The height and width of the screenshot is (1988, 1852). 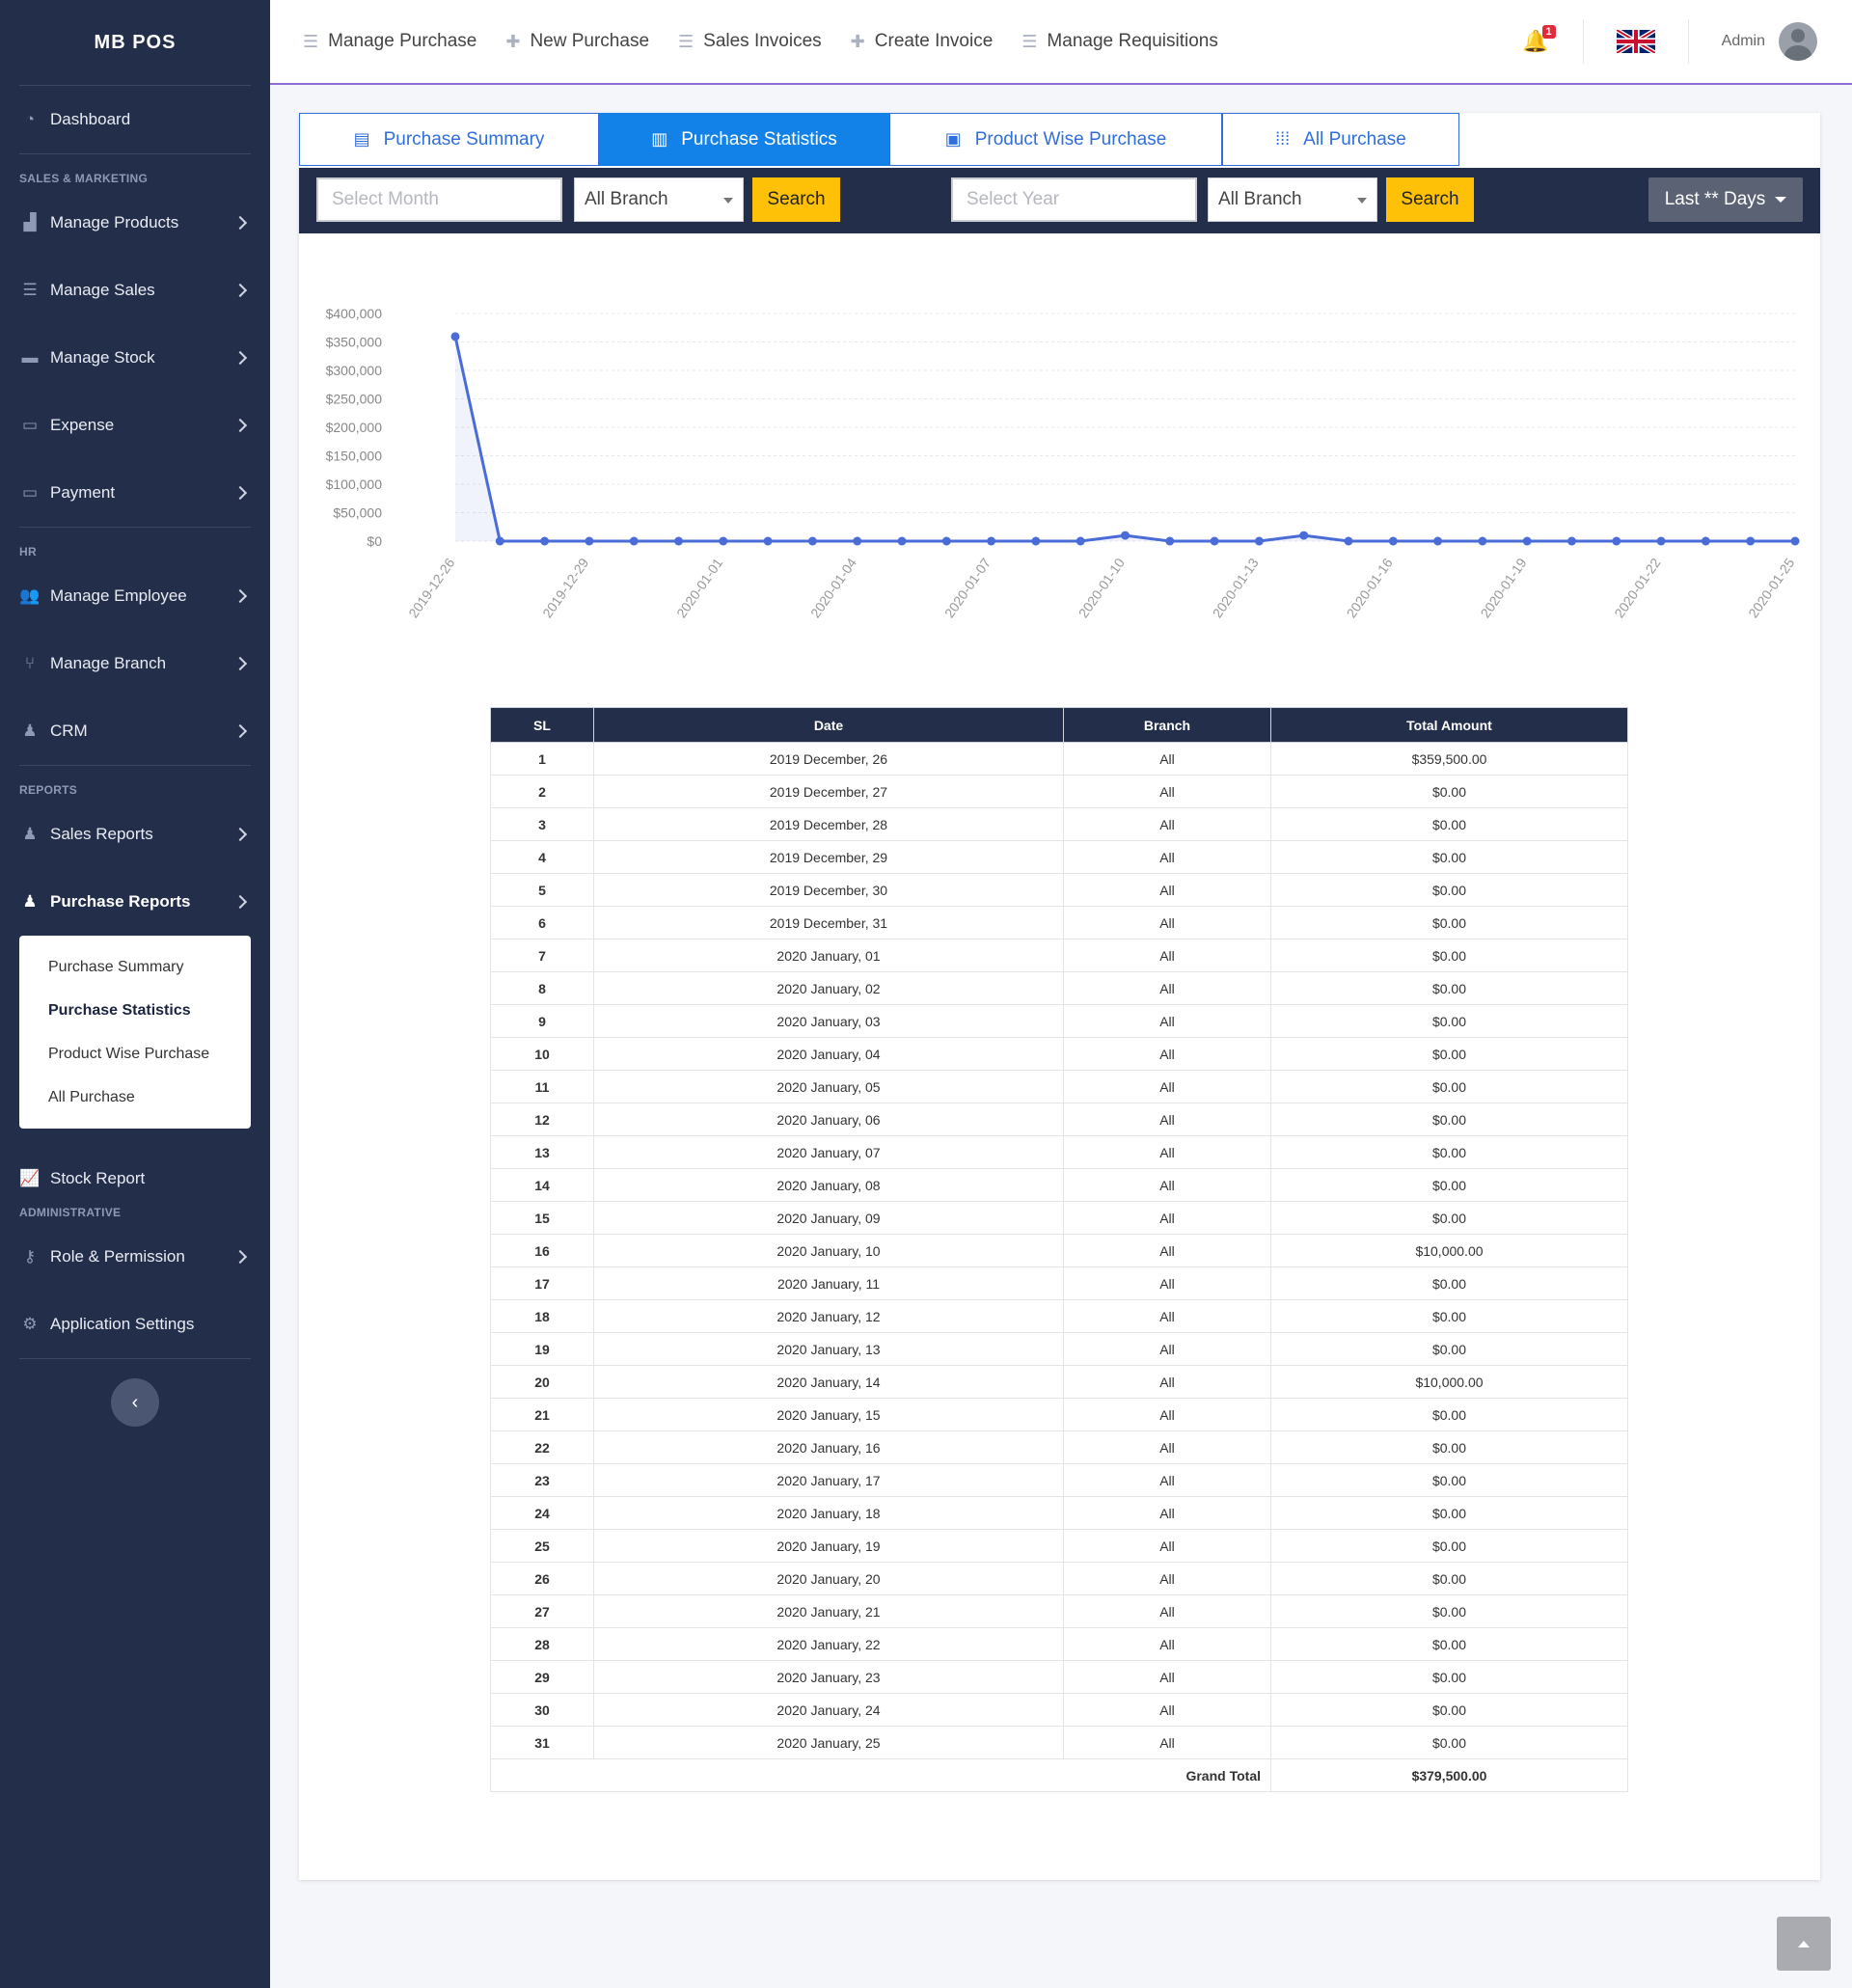 I want to click on branch-select-1: All Branch, so click(x=659, y=199).